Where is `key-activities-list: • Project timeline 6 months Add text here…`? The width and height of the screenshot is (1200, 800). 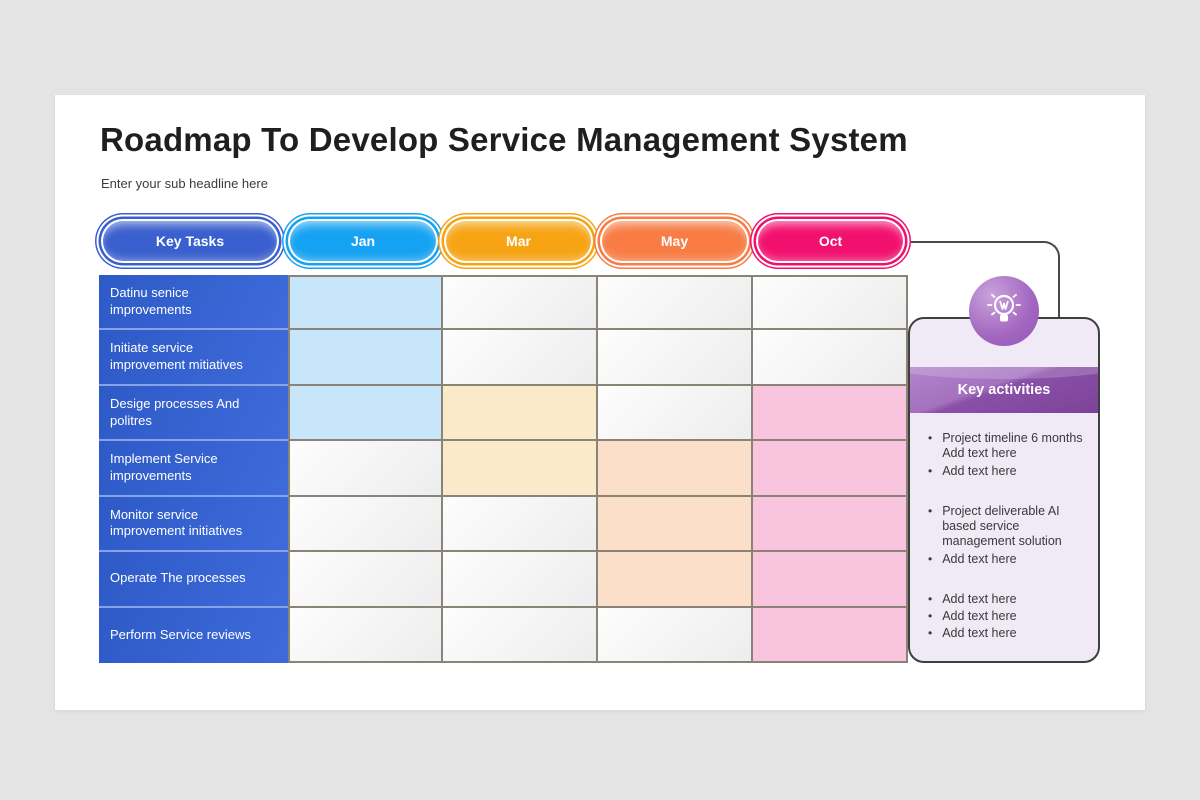 key-activities-list: • Project timeline 6 months Add text here… is located at coordinates (1004, 549).